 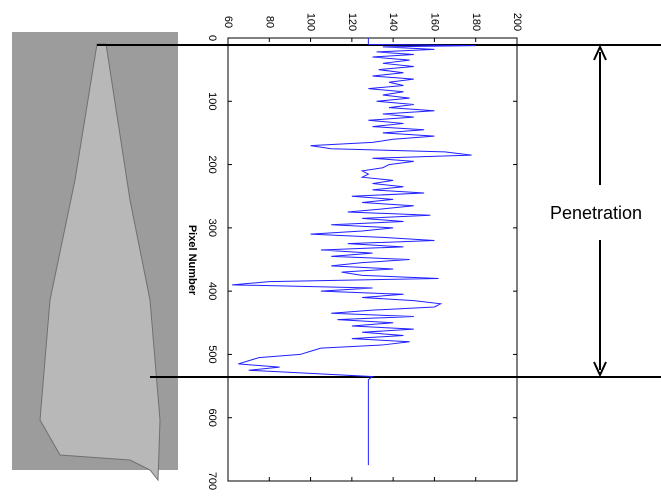 What do you see at coordinates (212, 164) in the screenshot?
I see `y-tick-label: 200` at bounding box center [212, 164].